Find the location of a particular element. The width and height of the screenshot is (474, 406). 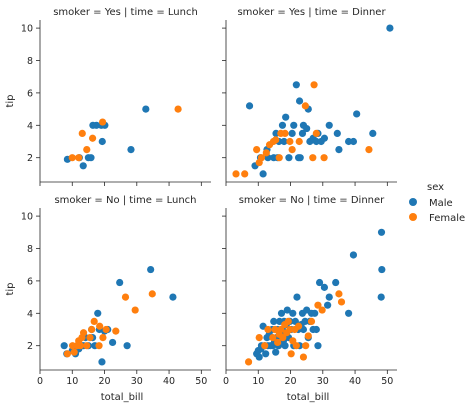

legend-marker-female is located at coordinates (413, 217).